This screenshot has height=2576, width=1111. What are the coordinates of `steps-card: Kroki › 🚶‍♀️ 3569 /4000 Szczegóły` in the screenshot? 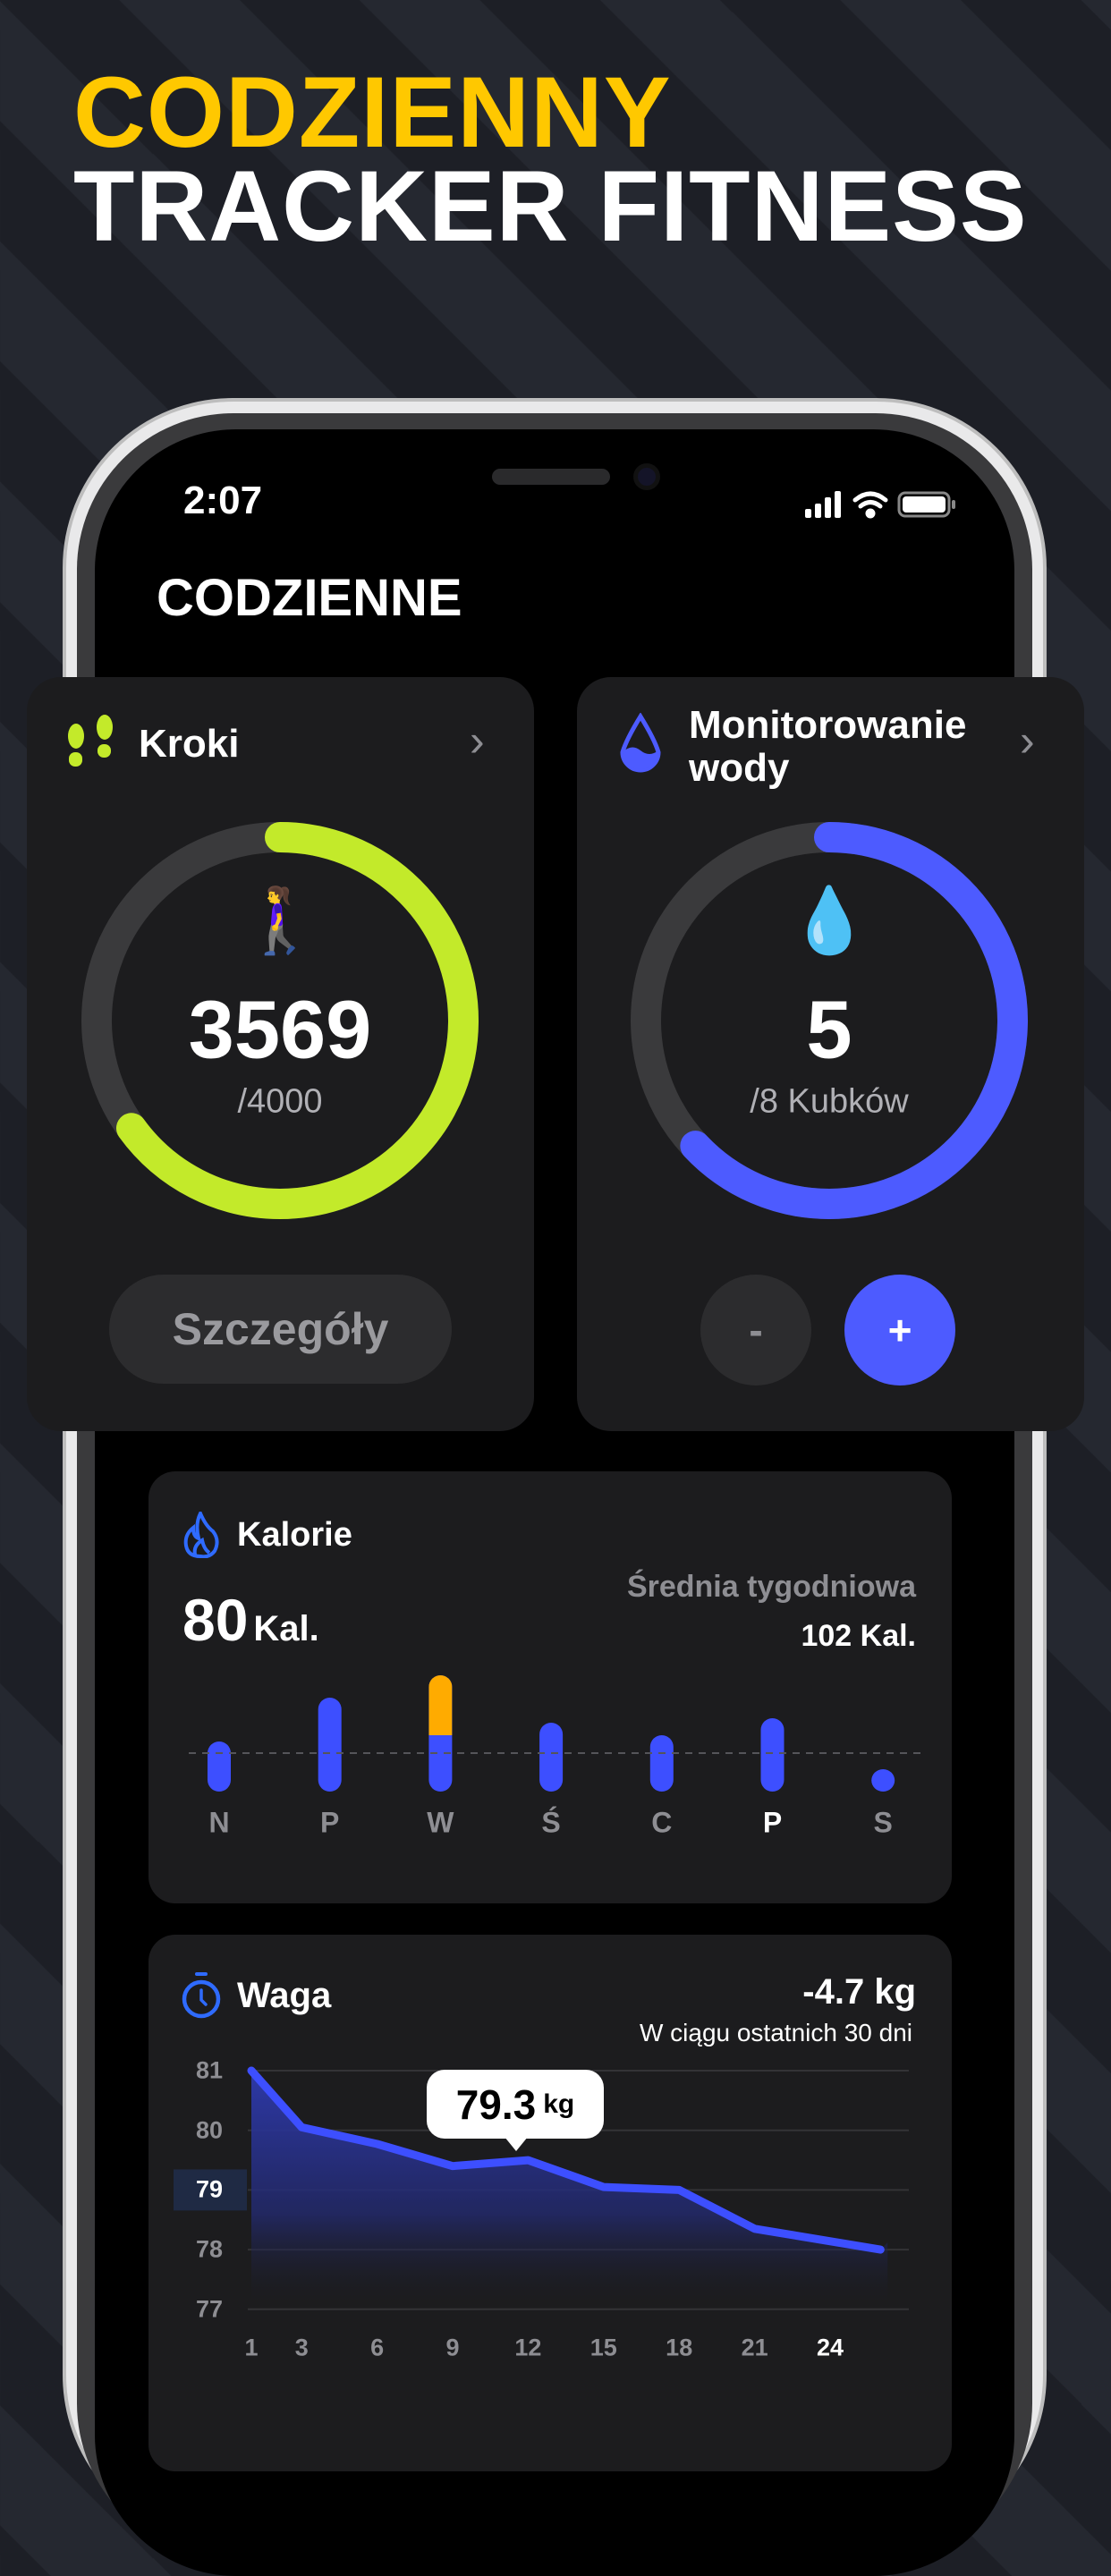 It's located at (280, 1054).